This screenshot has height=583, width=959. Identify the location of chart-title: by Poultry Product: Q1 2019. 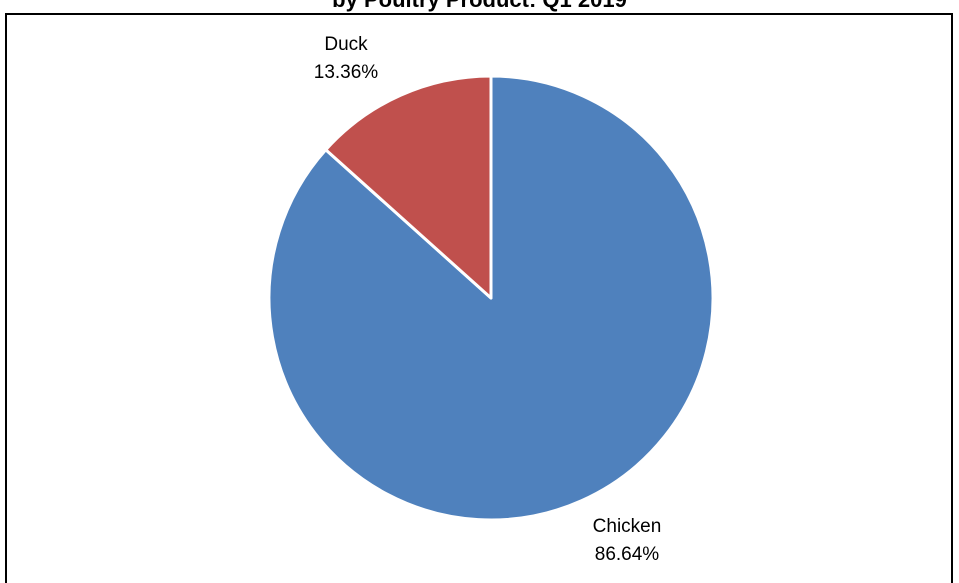
(479, 7).